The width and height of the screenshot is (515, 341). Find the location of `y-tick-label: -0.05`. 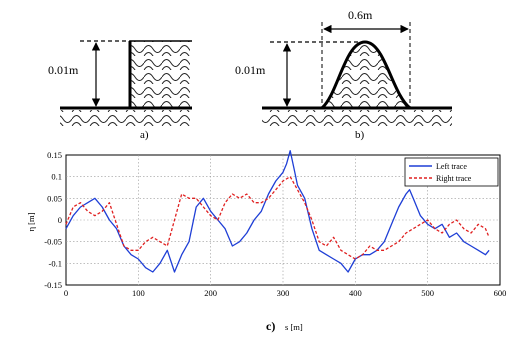

y-tick-label: -0.05 is located at coordinates (53, 242).